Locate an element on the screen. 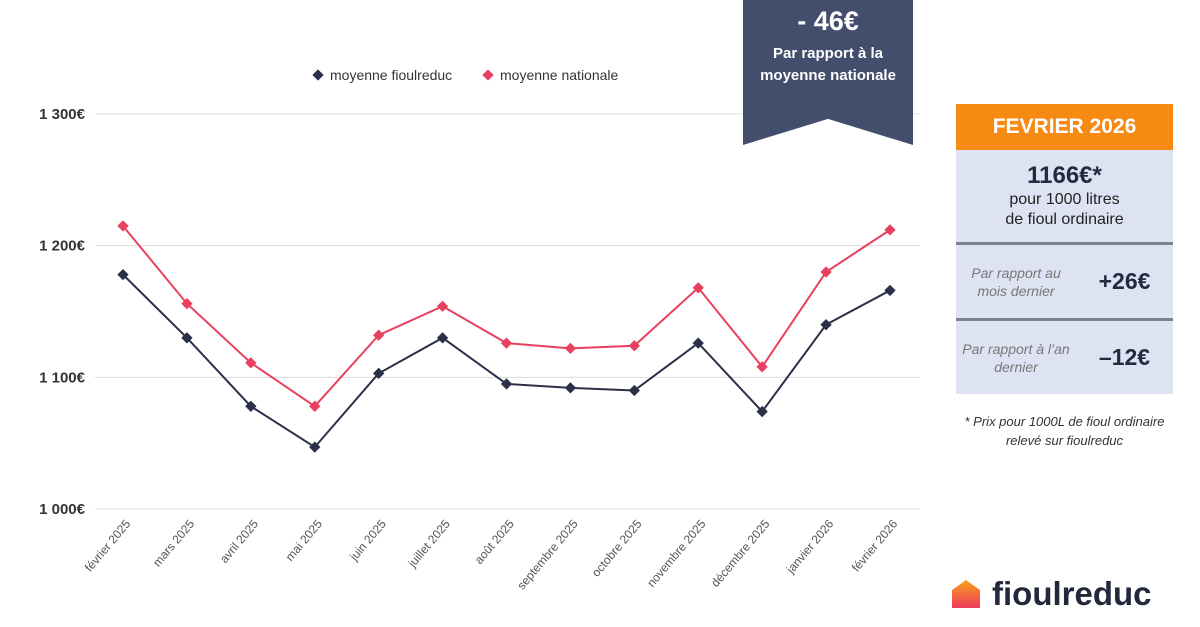 The width and height of the screenshot is (1200, 627). y-tick-label: 1 200€ is located at coordinates (62, 246).